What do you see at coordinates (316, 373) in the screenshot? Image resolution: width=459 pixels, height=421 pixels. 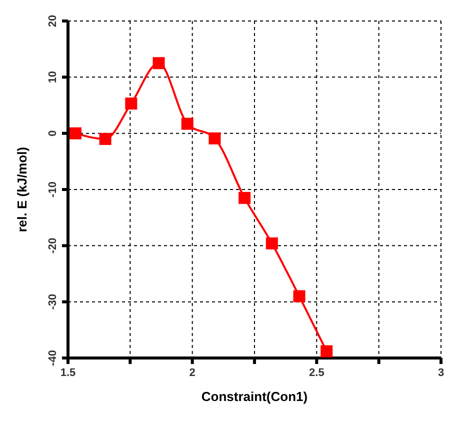 I see `x-tick-label: 2.5` at bounding box center [316, 373].